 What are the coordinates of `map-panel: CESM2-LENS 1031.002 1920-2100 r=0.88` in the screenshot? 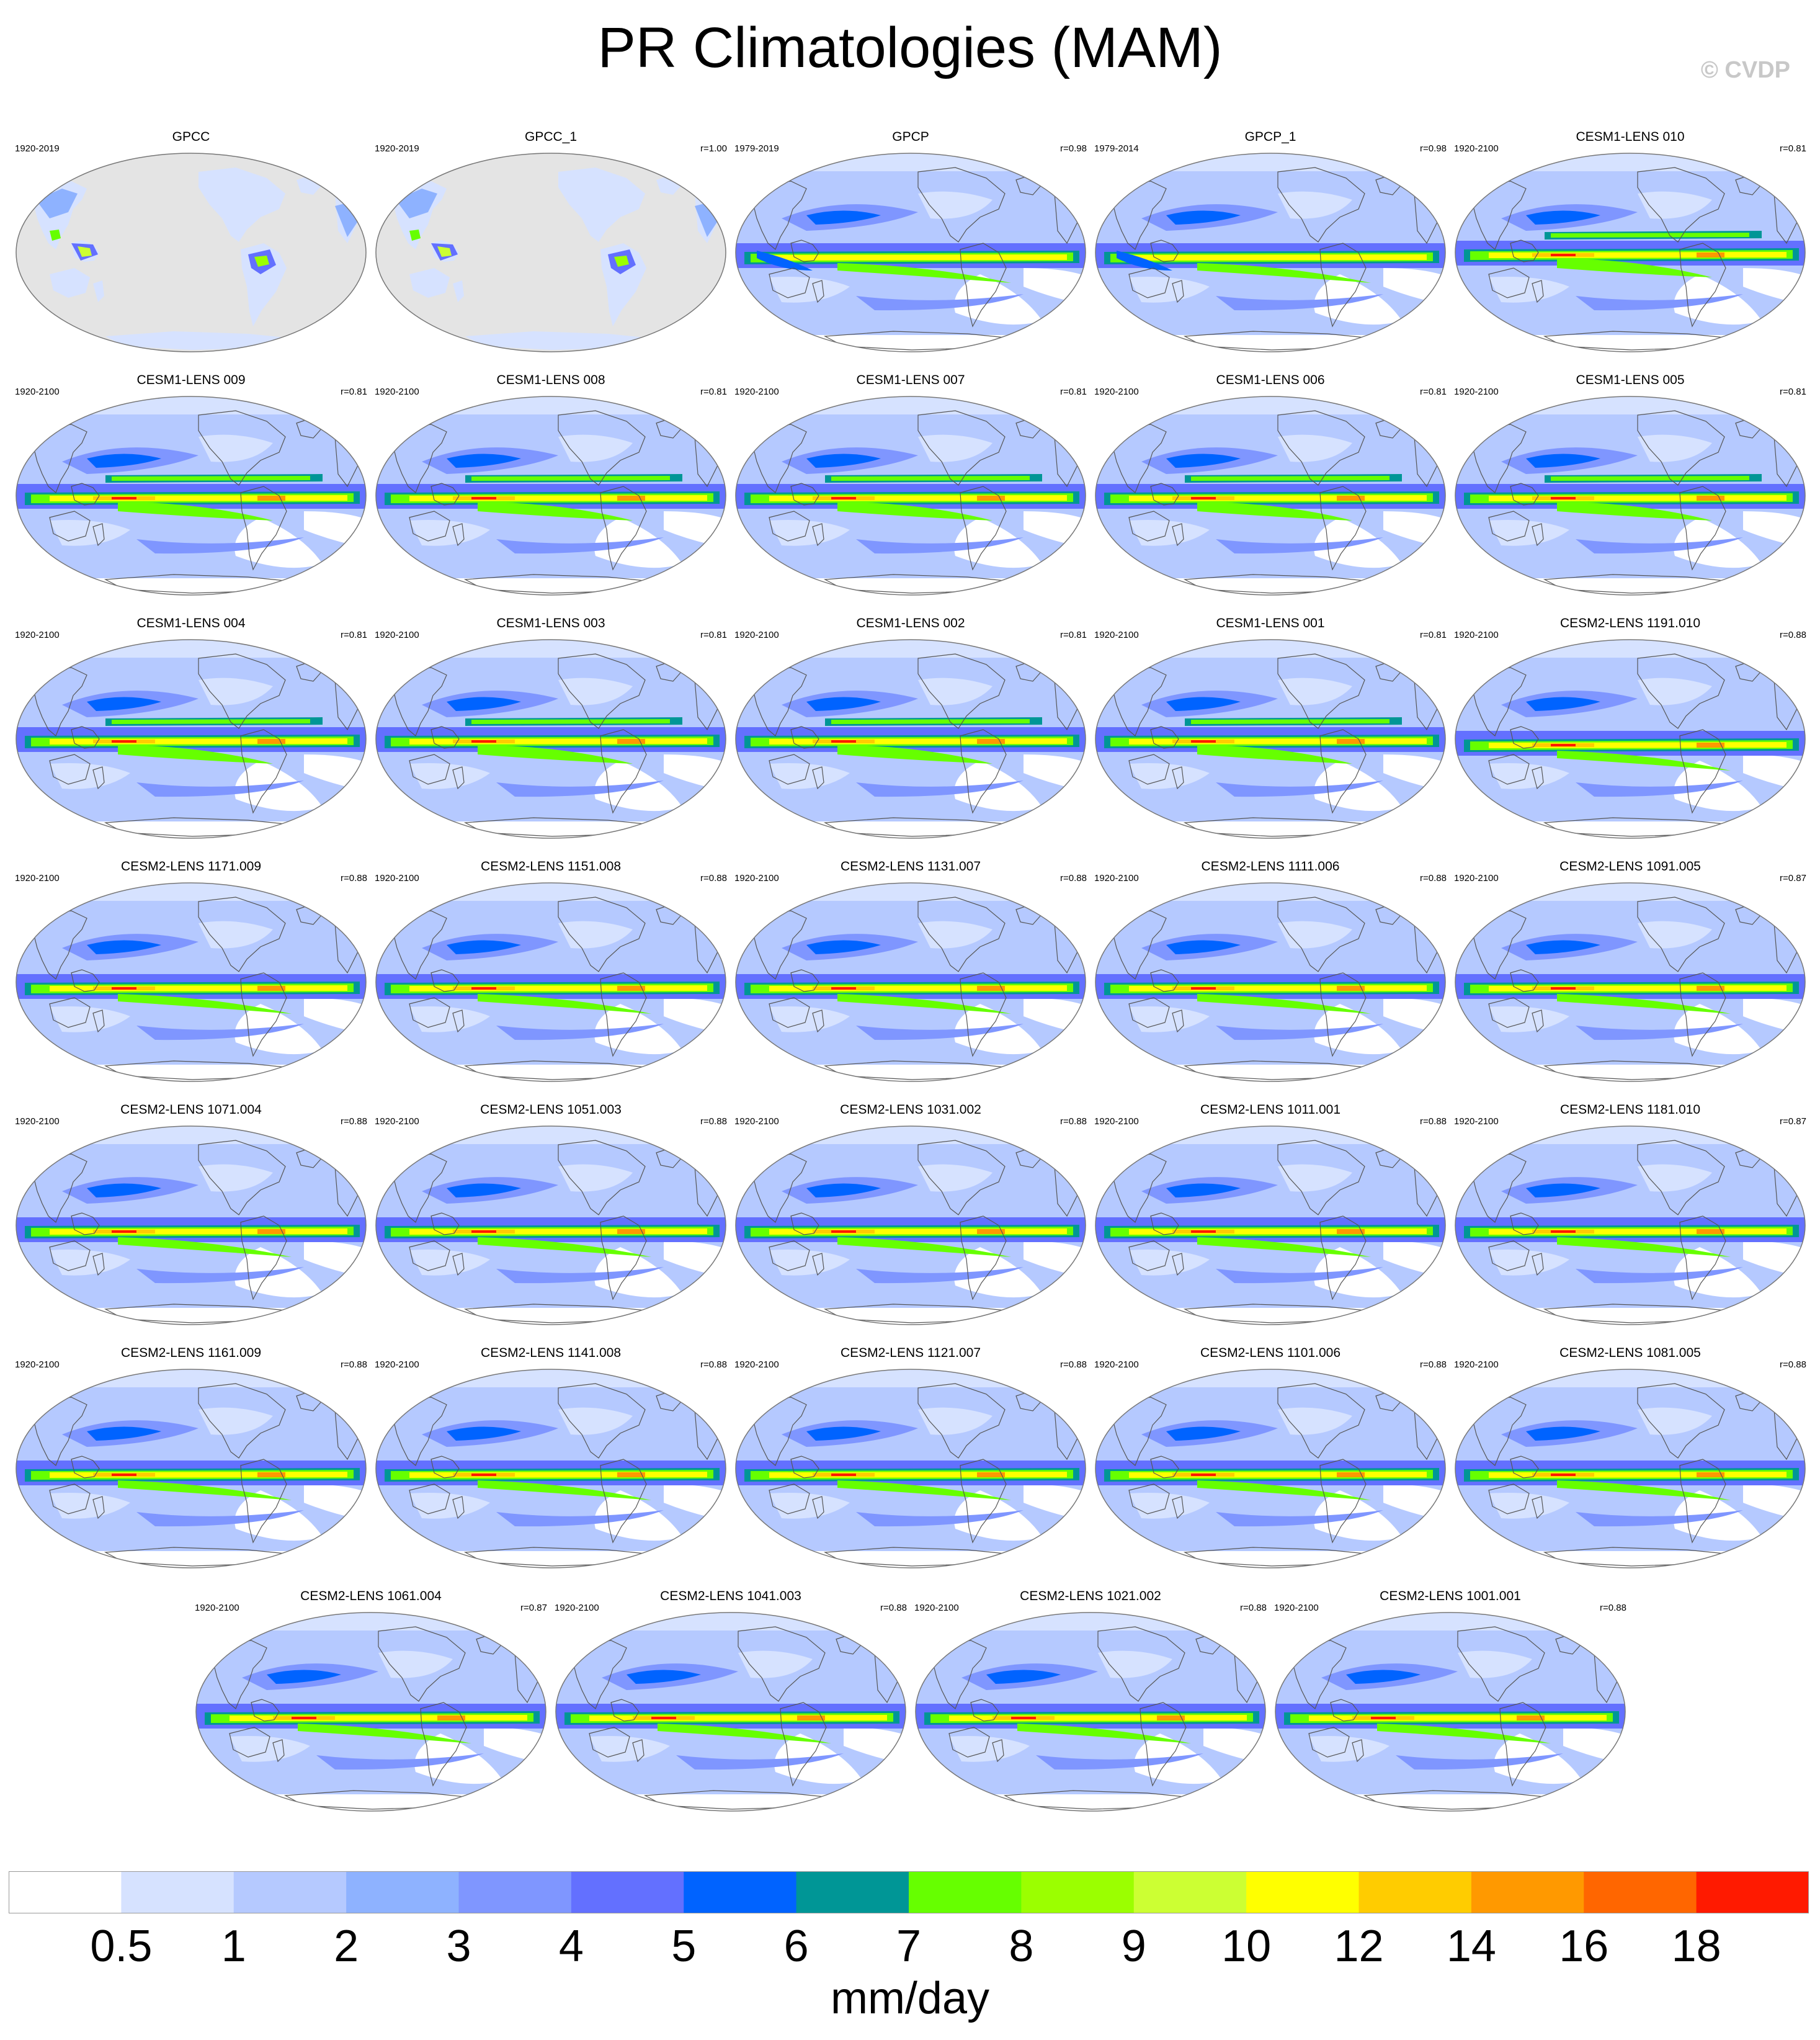 It's located at (910, 1222).